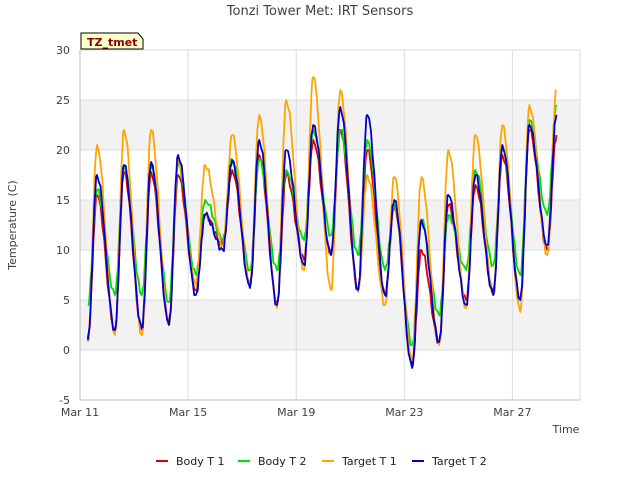 This screenshot has width=640, height=480. I want to click on x-axis: Mar 11 Mar 15 Mar 19 Mar 23 Mar 27, so click(296, 412).